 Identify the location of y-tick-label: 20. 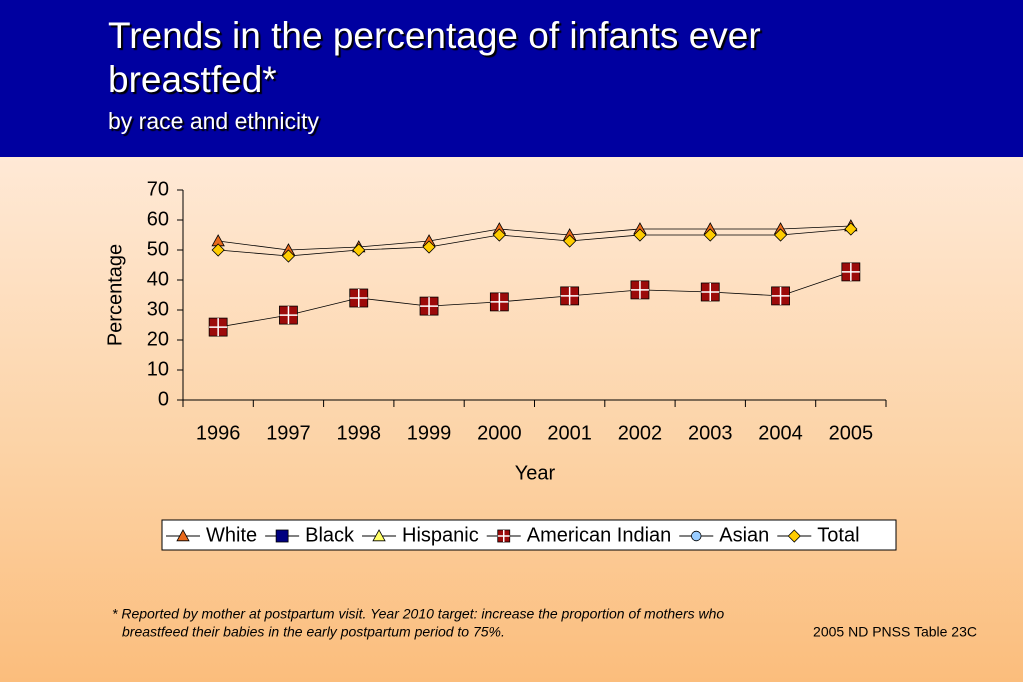
(158, 339).